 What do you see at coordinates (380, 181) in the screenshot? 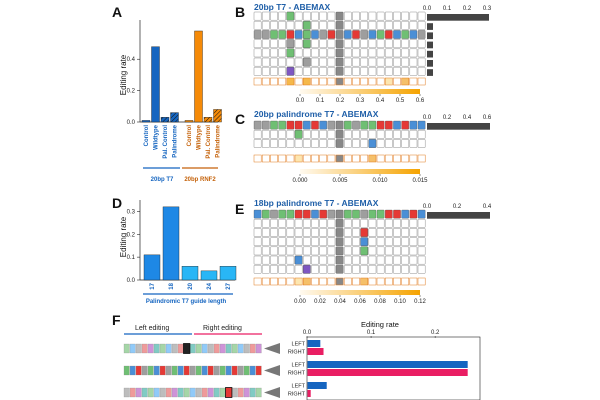
I see `scale-tick-label: 0.010` at bounding box center [380, 181].